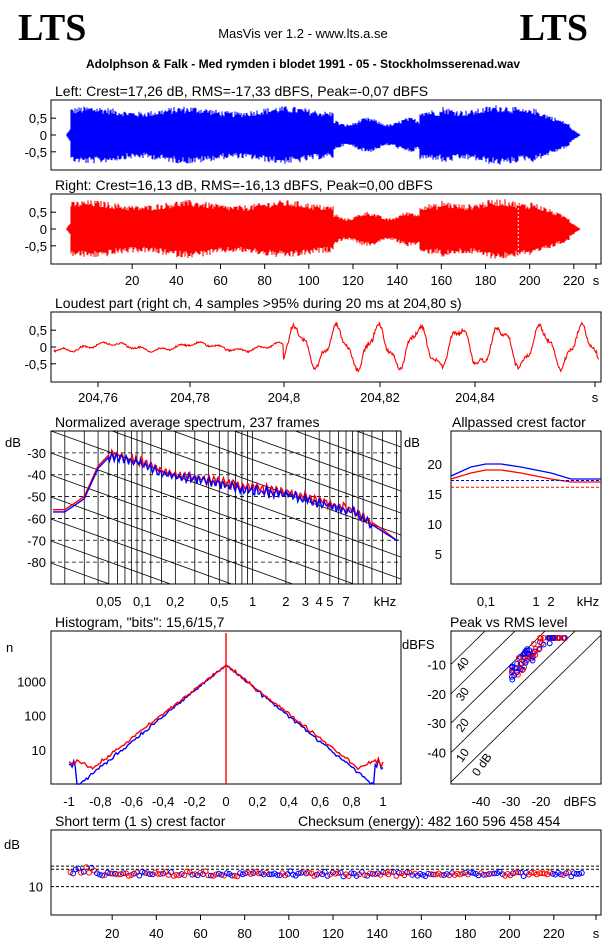  Describe the element at coordinates (303, 33) in the screenshot. I see `app-title: MasVis ver 1.2 - www.lts.a.se` at that location.